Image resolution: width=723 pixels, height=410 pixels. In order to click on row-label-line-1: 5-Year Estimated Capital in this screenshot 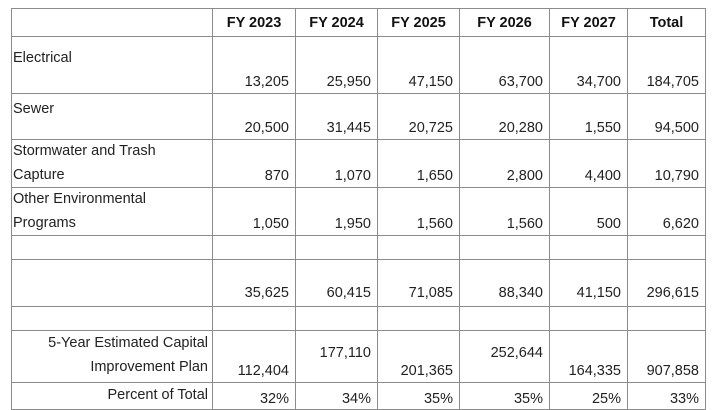, I will do `click(128, 343)`.